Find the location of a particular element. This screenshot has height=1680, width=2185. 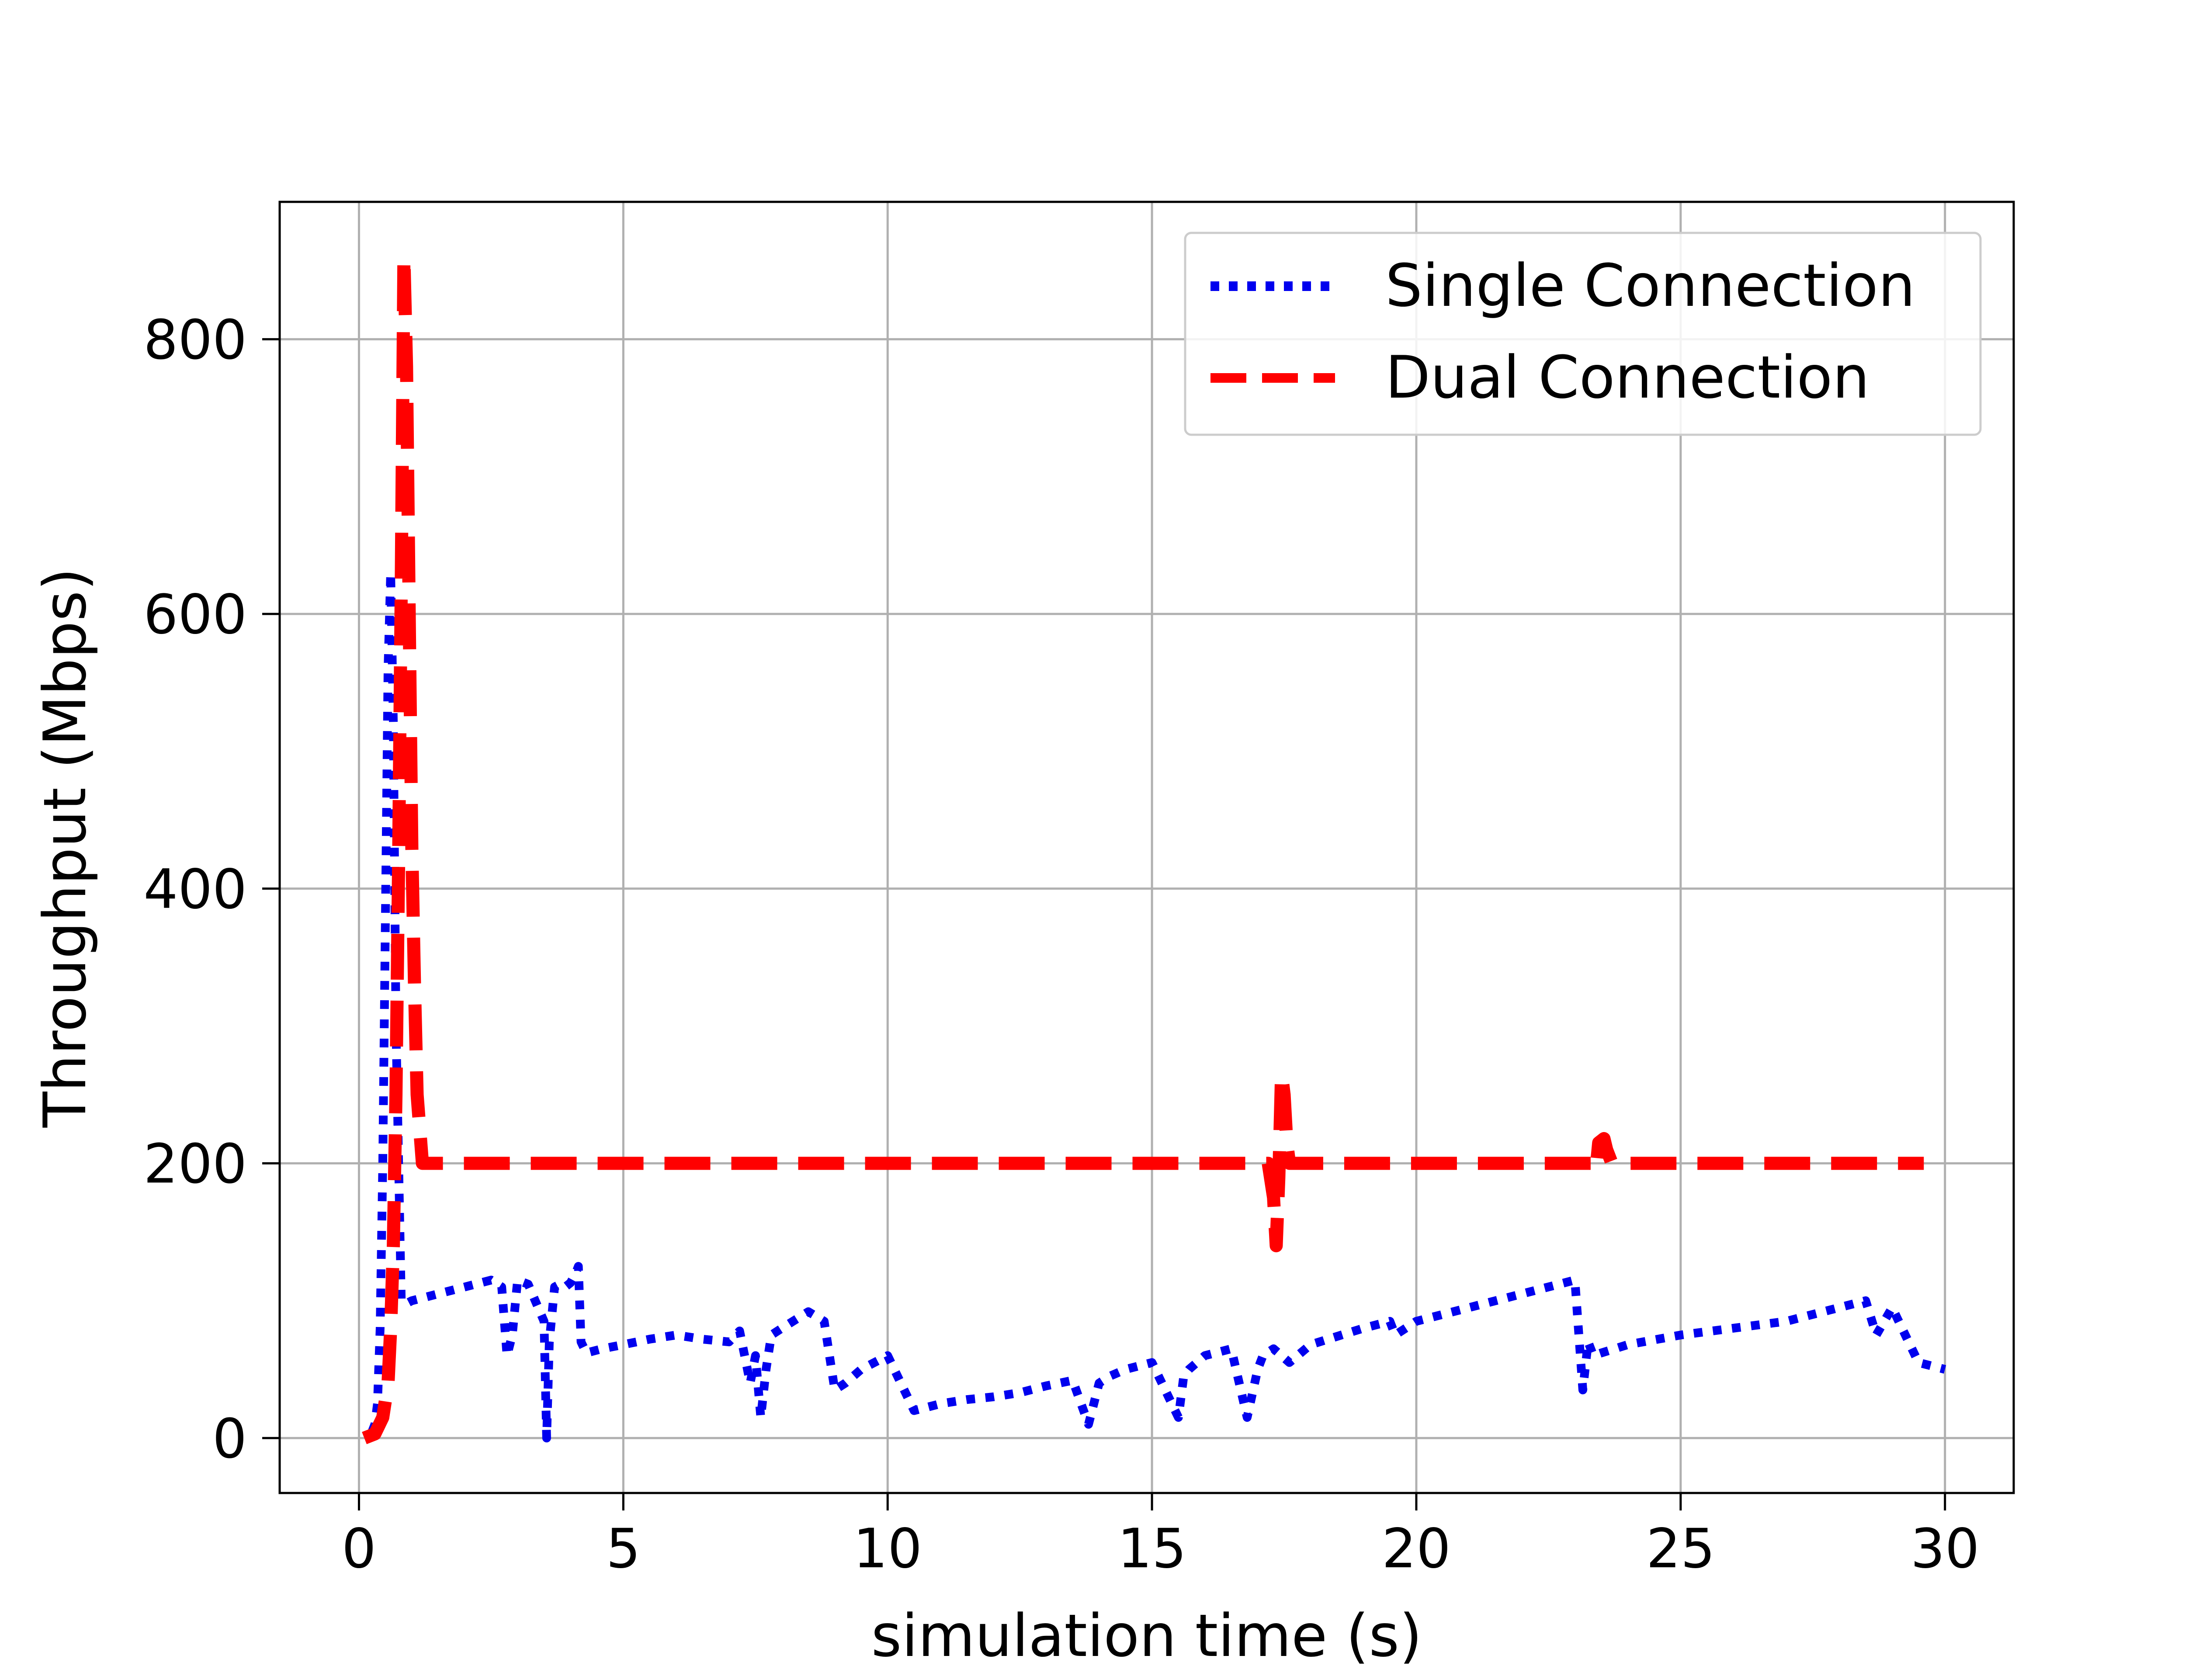

x-tick-label: 25 is located at coordinates (1681, 1548).